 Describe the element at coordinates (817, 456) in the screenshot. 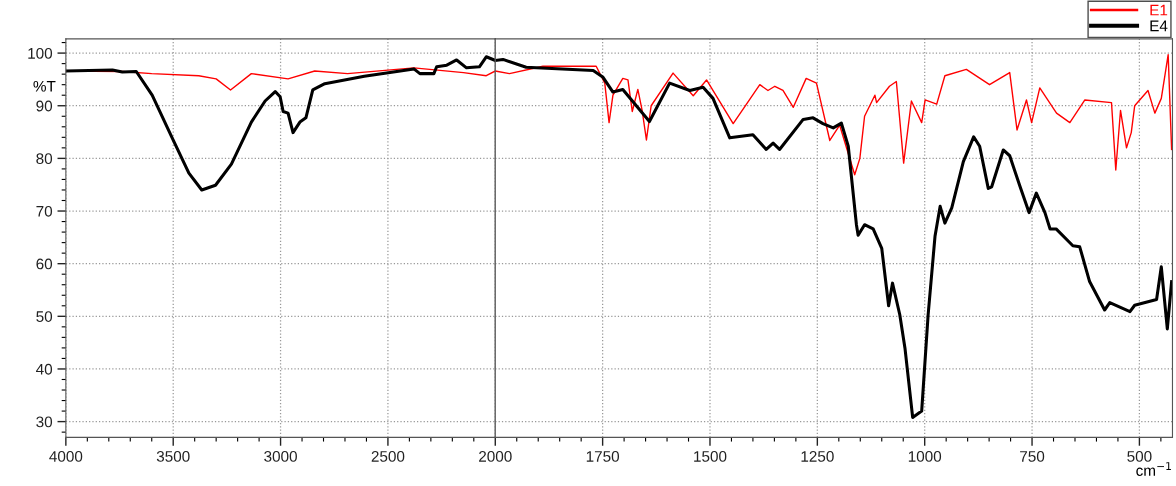

I see `x-tick-label: 1250` at that location.